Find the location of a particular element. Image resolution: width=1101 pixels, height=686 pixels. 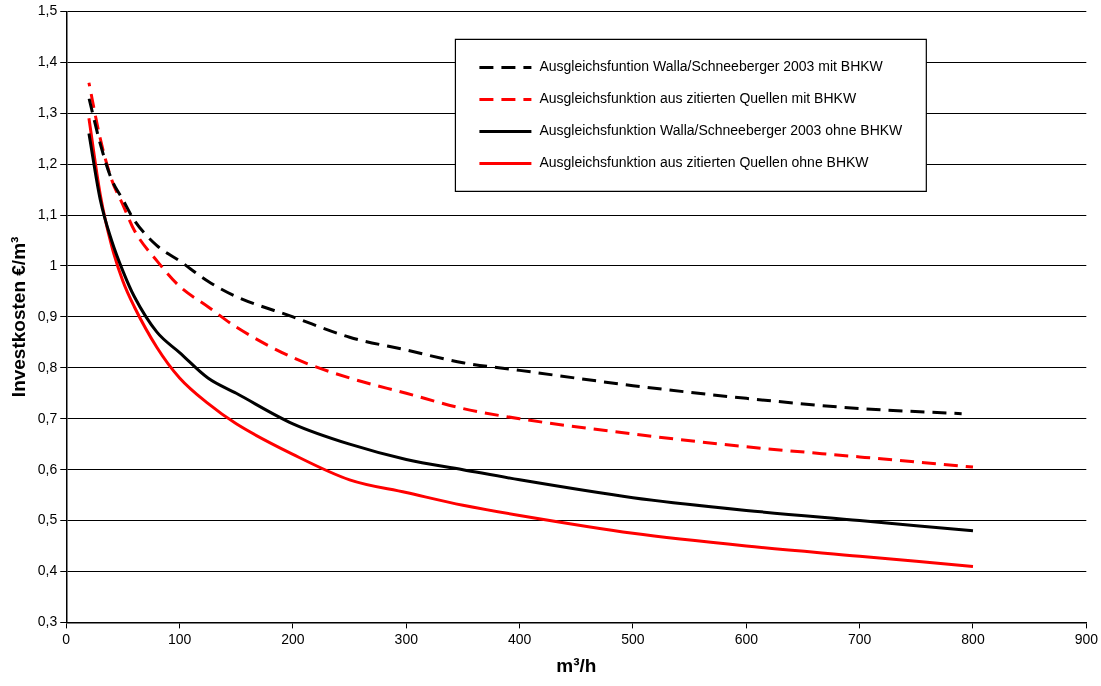

x-tick-label: 0 is located at coordinates (66, 638).